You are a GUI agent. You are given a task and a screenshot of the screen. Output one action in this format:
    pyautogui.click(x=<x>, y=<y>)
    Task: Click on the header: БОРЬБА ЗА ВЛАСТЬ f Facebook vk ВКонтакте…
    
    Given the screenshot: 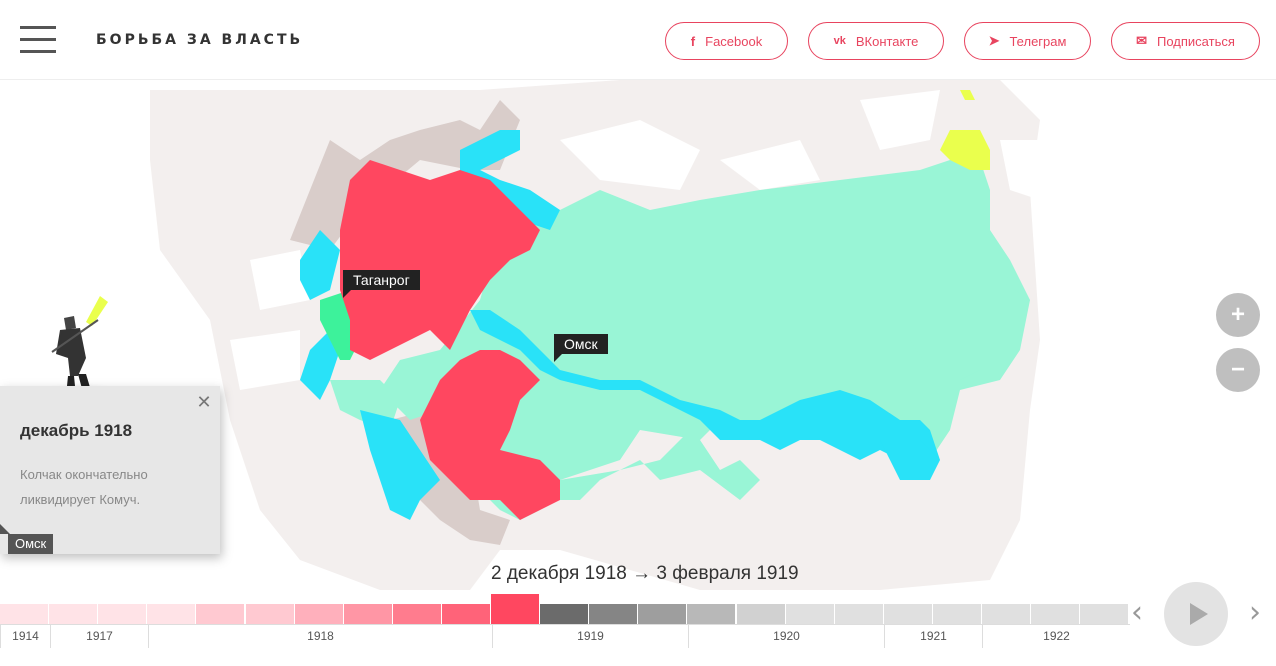 What is the action you would take?
    pyautogui.click(x=638, y=40)
    